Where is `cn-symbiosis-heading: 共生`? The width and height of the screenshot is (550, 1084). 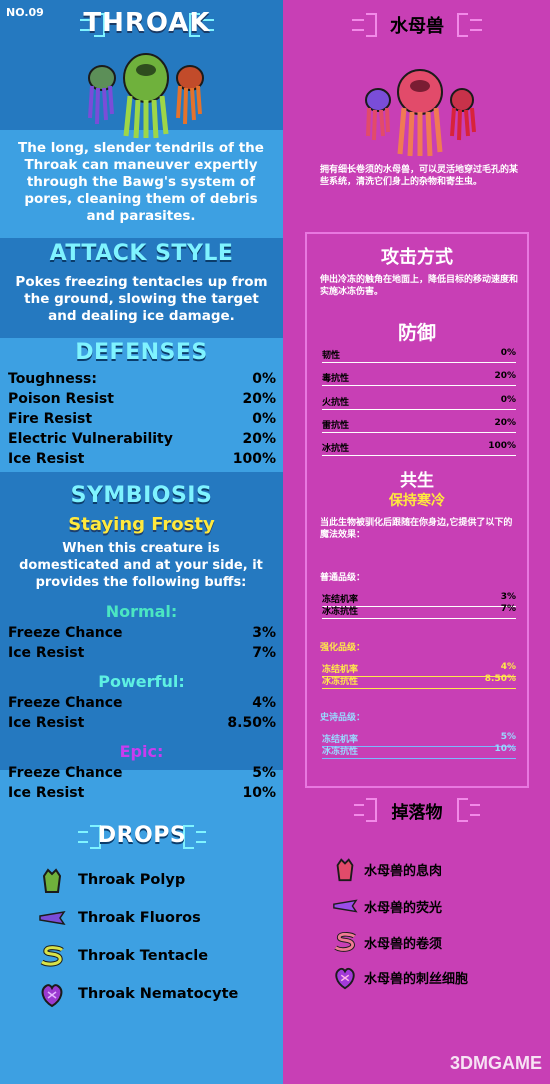
cn-symbiosis-heading: 共生 is located at coordinates (417, 481).